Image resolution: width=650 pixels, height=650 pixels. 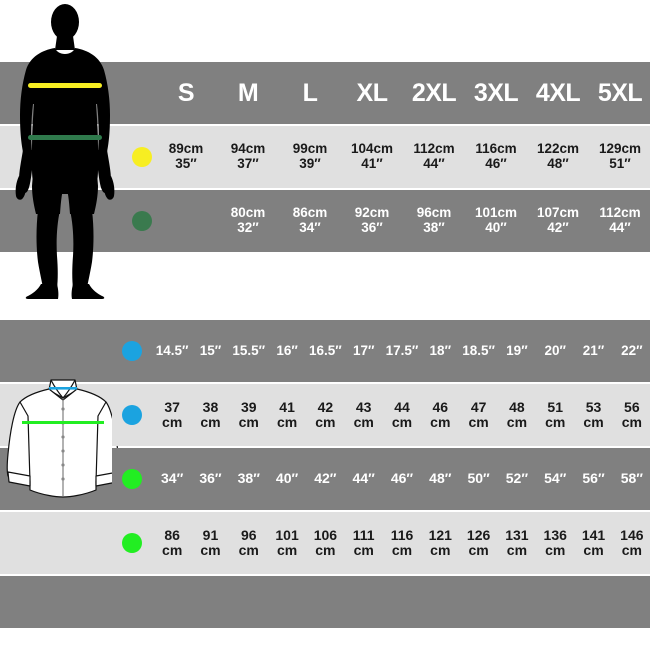 What do you see at coordinates (248, 93) in the screenshot?
I see `size-header-m: M` at bounding box center [248, 93].